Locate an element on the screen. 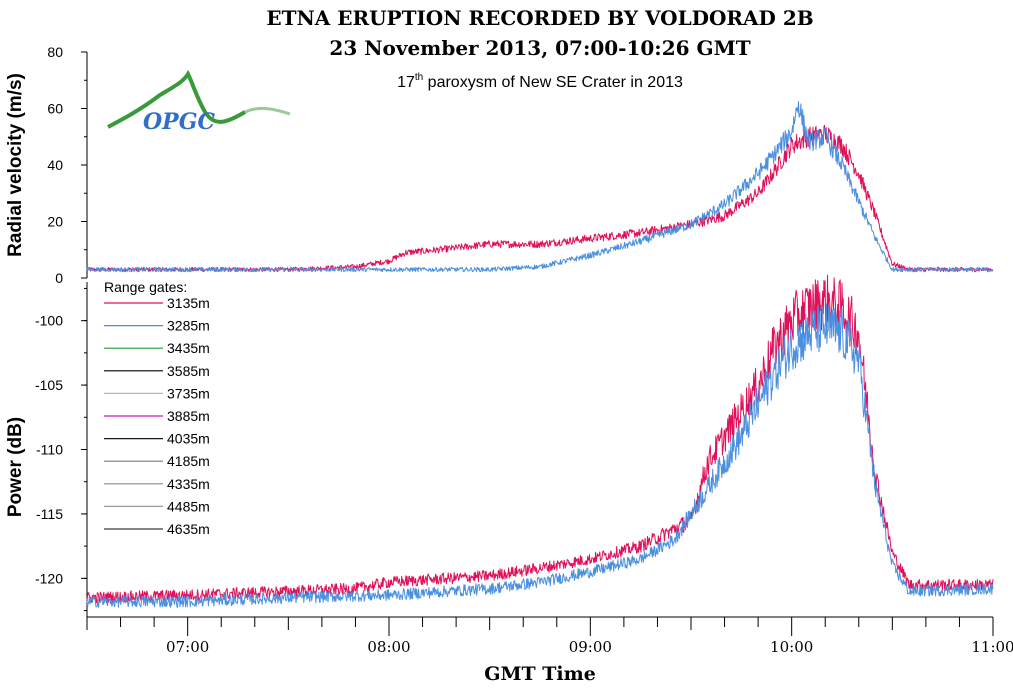 The image size is (1013, 693). annotation-ordinal: 17 is located at coordinates (406, 82).